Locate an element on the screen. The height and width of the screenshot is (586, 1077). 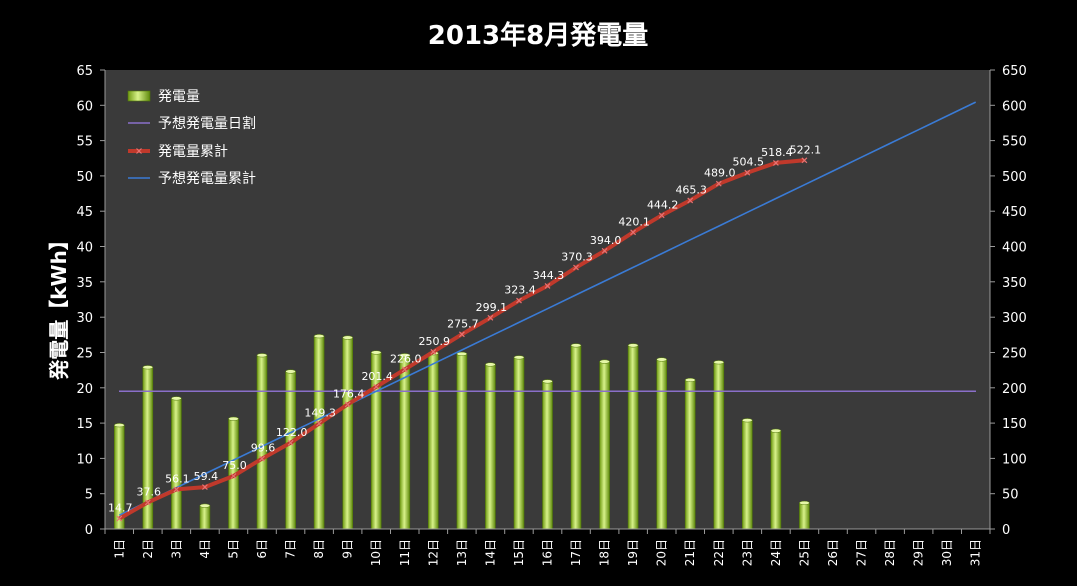
y-tick-label: 20 is located at coordinates (84, 389).